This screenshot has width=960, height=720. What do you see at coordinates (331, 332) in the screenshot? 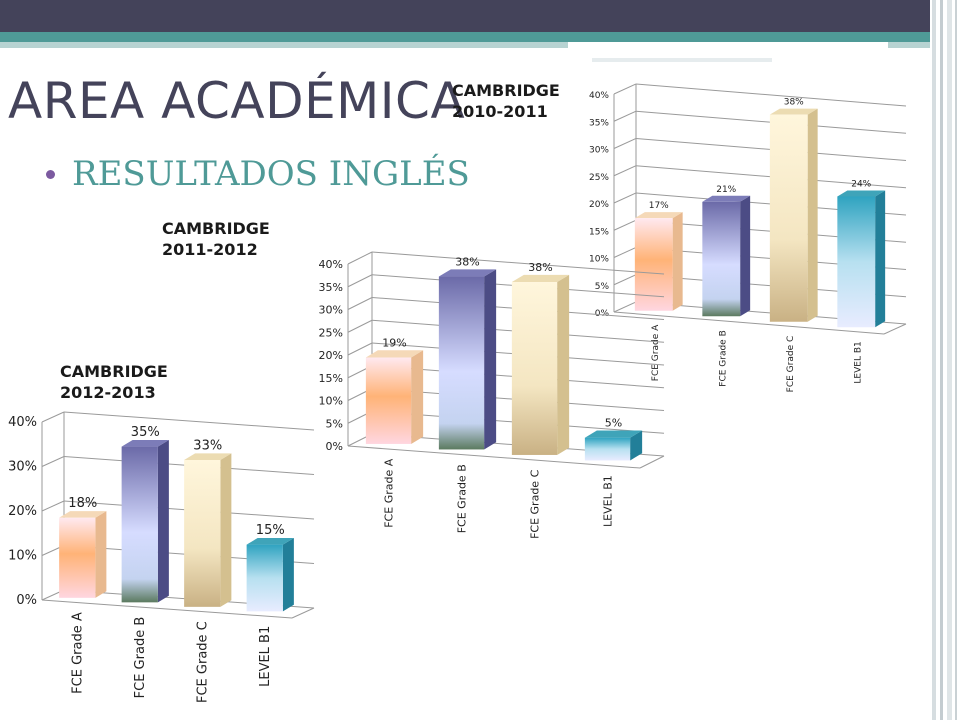
I see `y-tick-label: 25%` at bounding box center [331, 332].